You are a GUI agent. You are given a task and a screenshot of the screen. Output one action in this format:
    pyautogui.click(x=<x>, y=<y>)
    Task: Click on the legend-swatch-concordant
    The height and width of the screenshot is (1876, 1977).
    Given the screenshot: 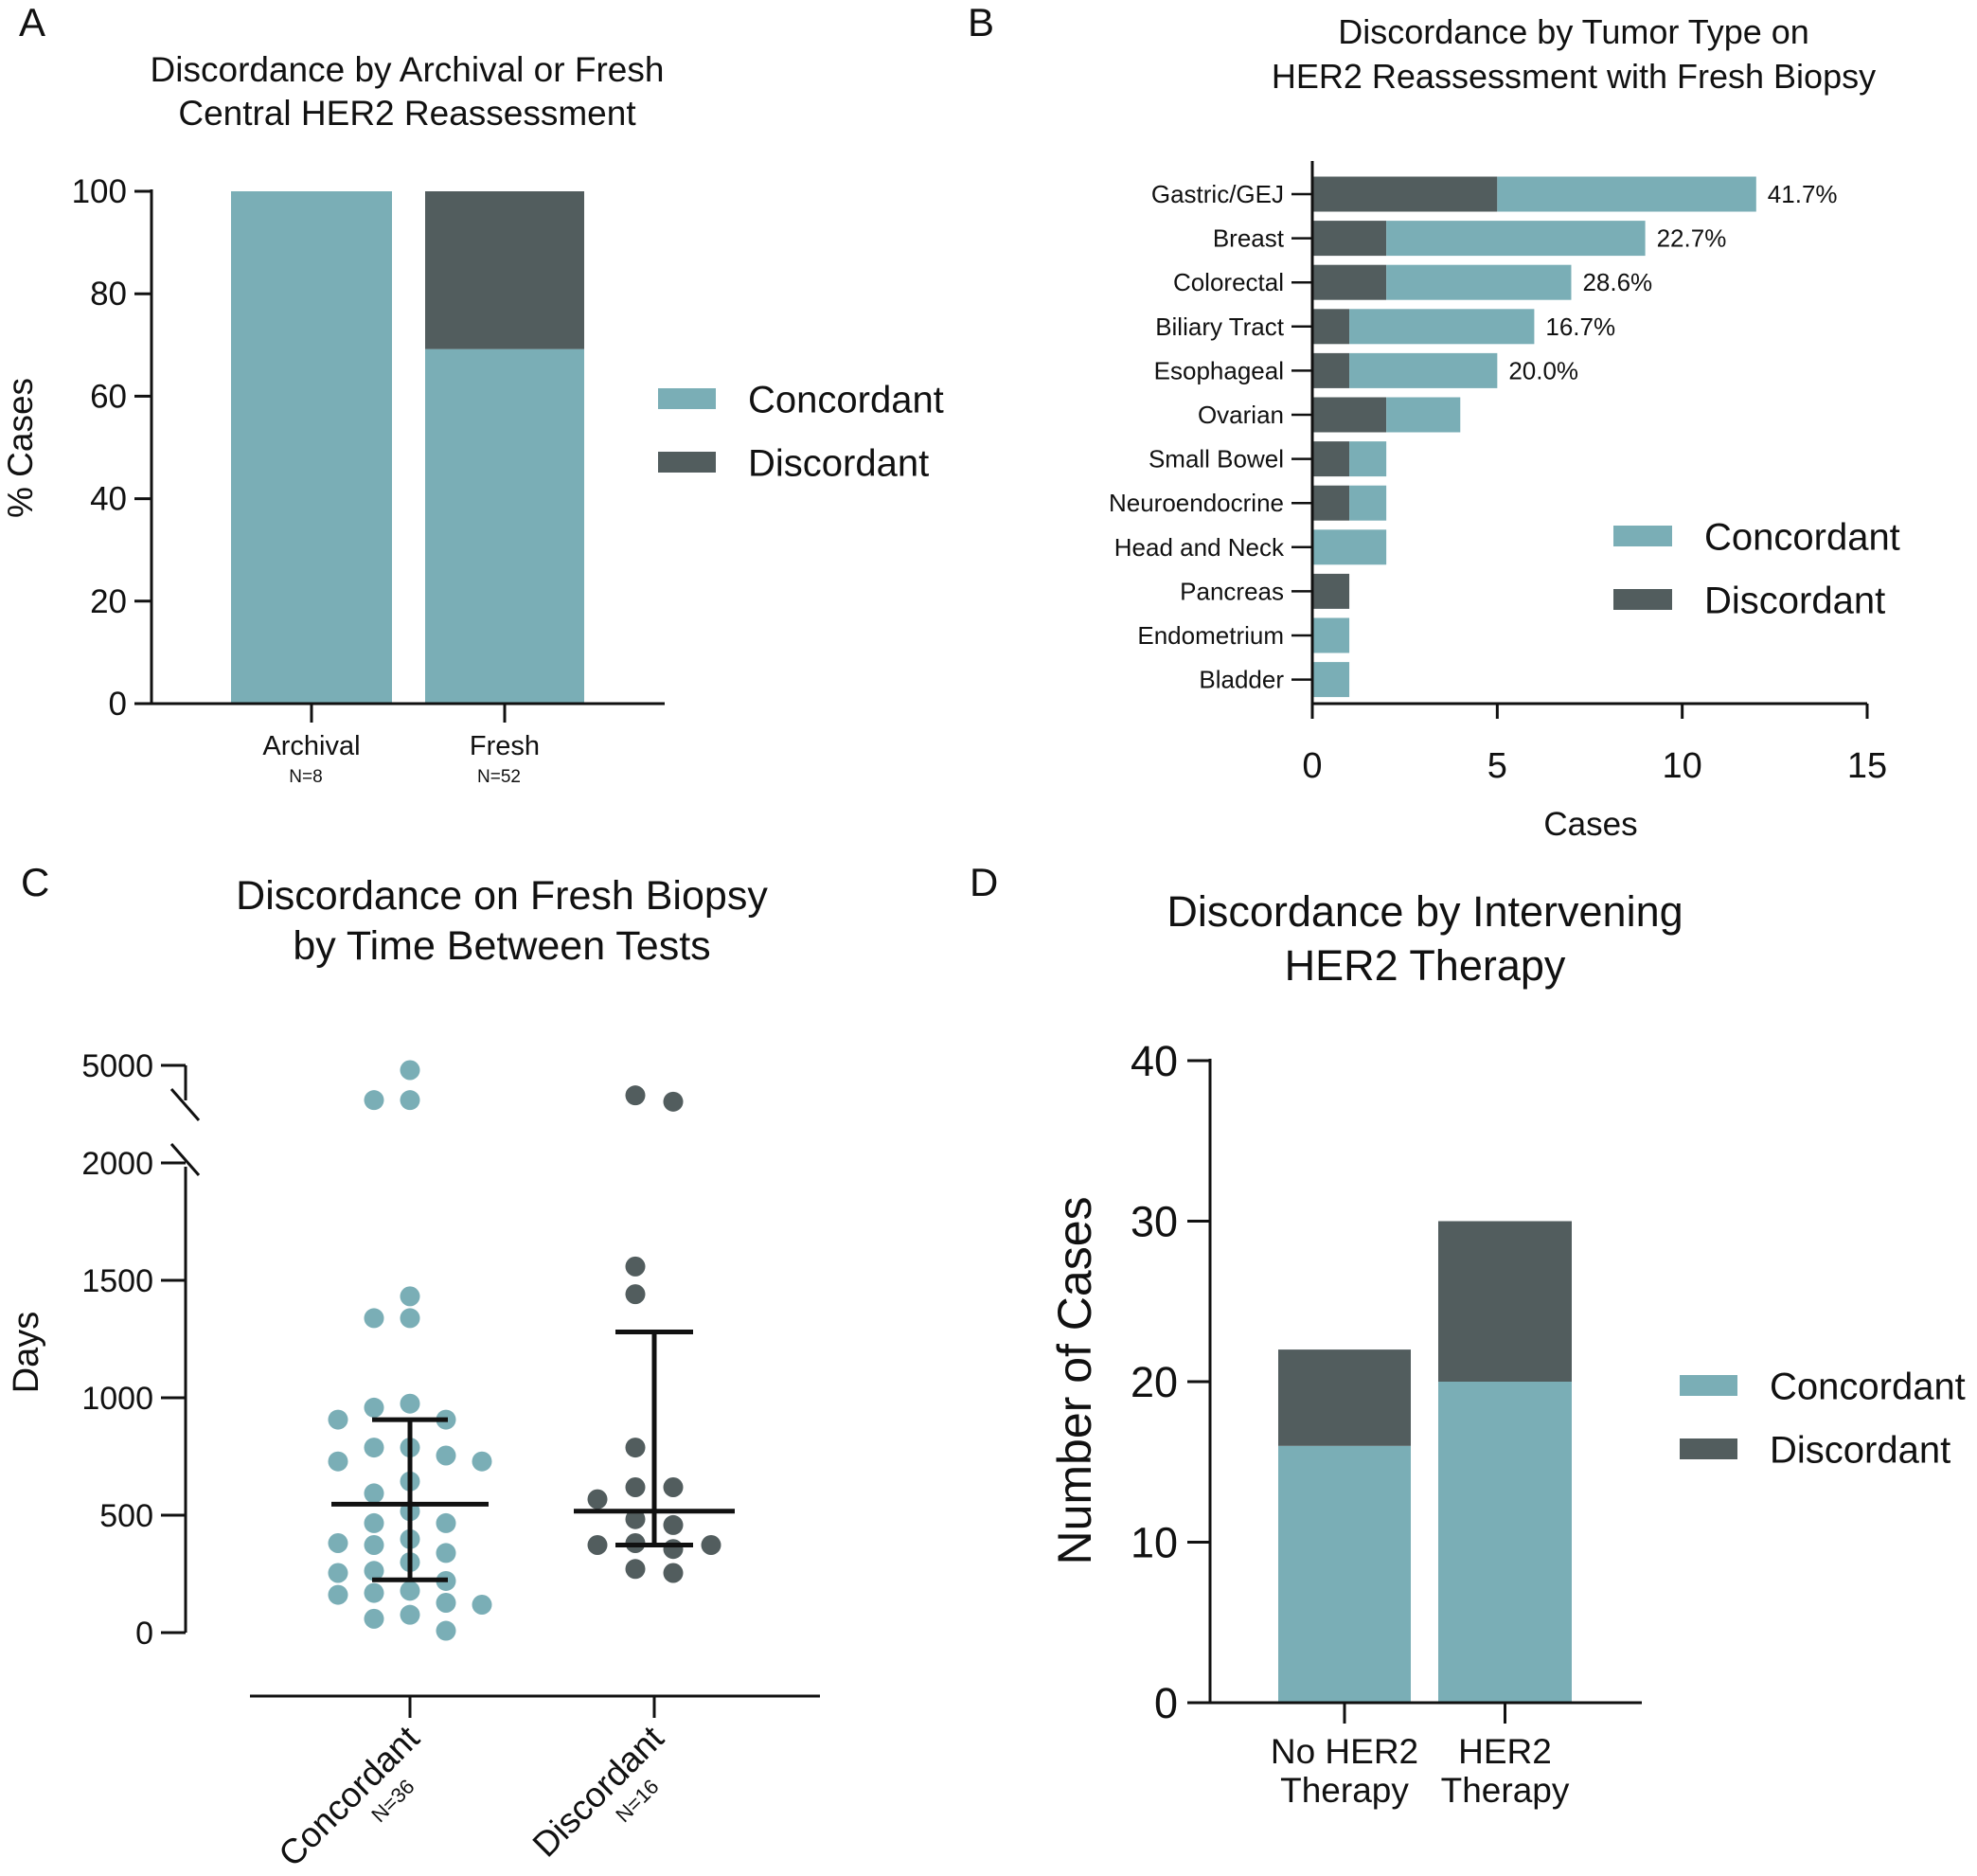 What is the action you would take?
    pyautogui.click(x=1708, y=1386)
    